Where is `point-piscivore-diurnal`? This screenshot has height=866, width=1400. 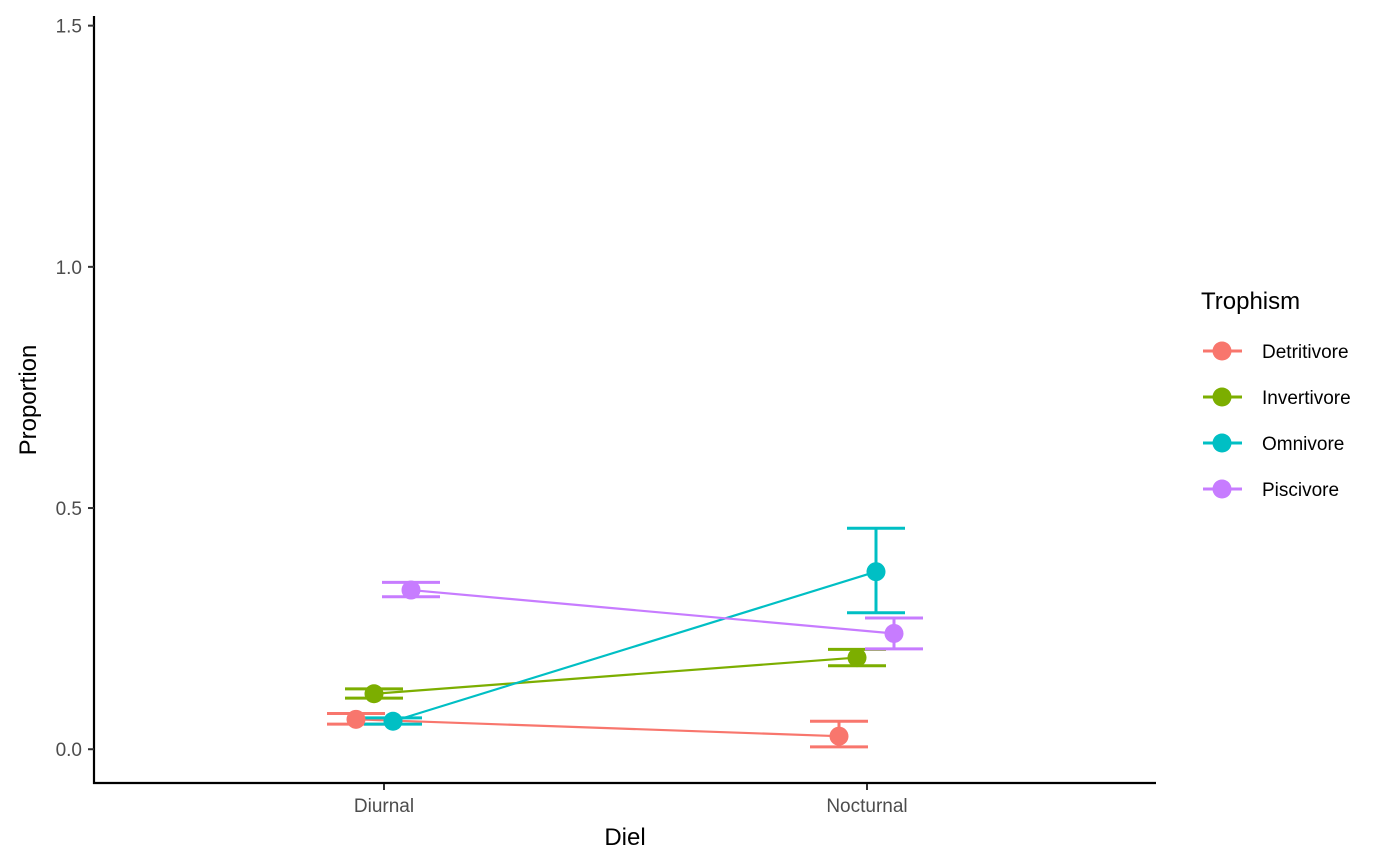 point-piscivore-diurnal is located at coordinates (411, 590).